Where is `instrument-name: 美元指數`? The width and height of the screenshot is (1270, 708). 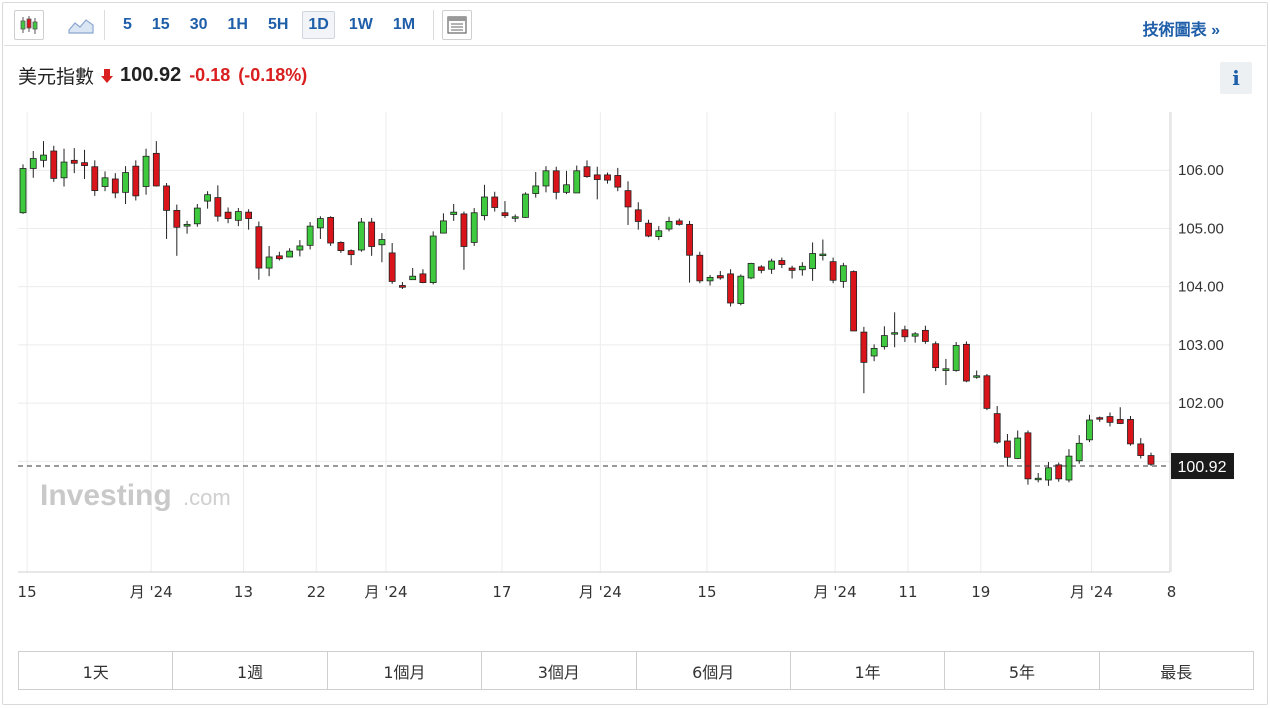
instrument-name: 美元指數 is located at coordinates (56, 77).